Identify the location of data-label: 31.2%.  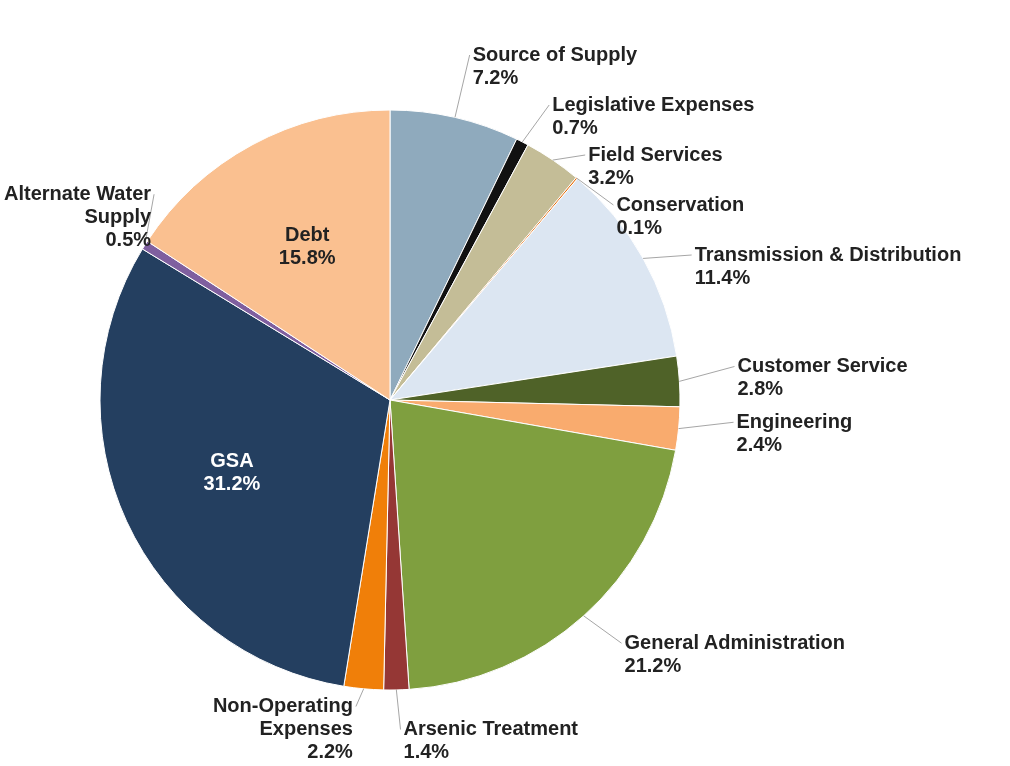
(232, 482).